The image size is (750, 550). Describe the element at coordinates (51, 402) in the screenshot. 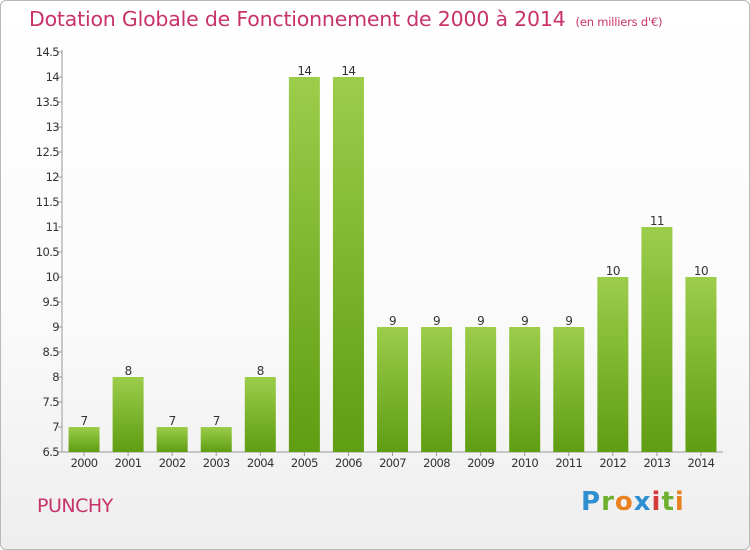

I see `y-tick-label: 7.5` at that location.